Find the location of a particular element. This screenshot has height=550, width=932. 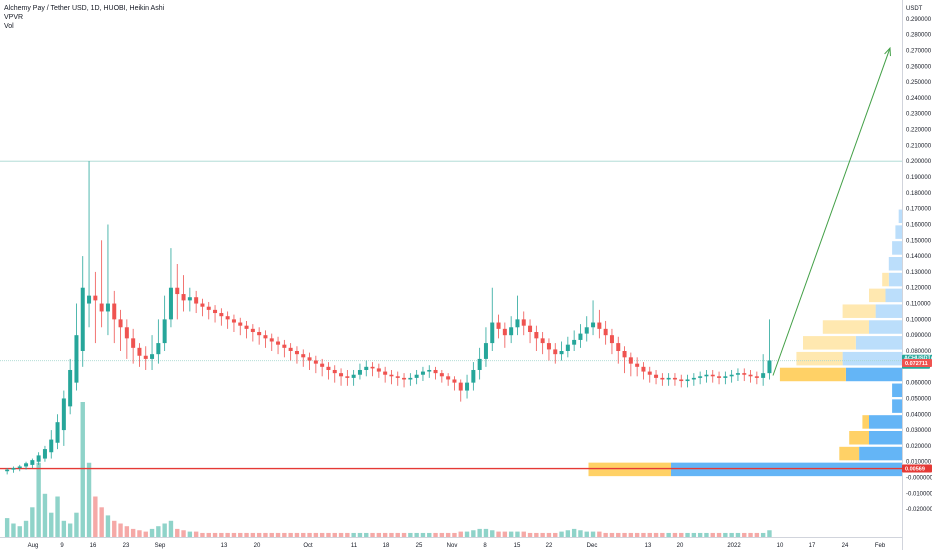

indicator-vpvr-label: VPVR is located at coordinates (14, 17).